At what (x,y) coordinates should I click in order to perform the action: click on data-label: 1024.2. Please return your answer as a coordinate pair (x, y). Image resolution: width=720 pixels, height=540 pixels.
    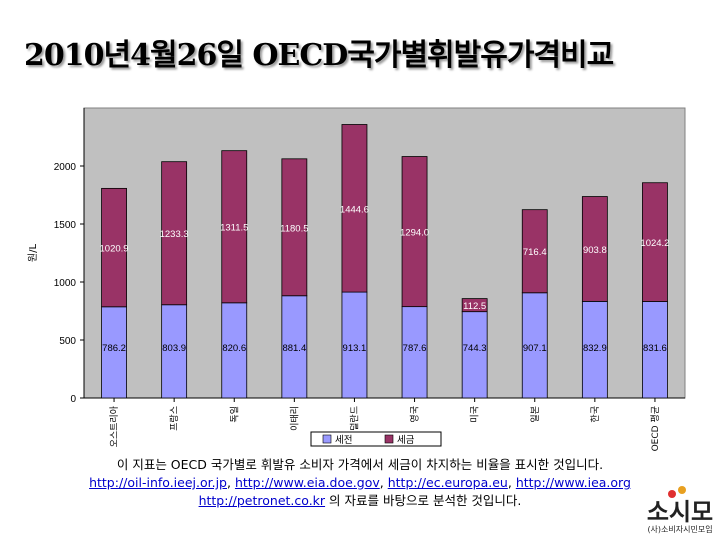
    Looking at the image, I should click on (654, 243).